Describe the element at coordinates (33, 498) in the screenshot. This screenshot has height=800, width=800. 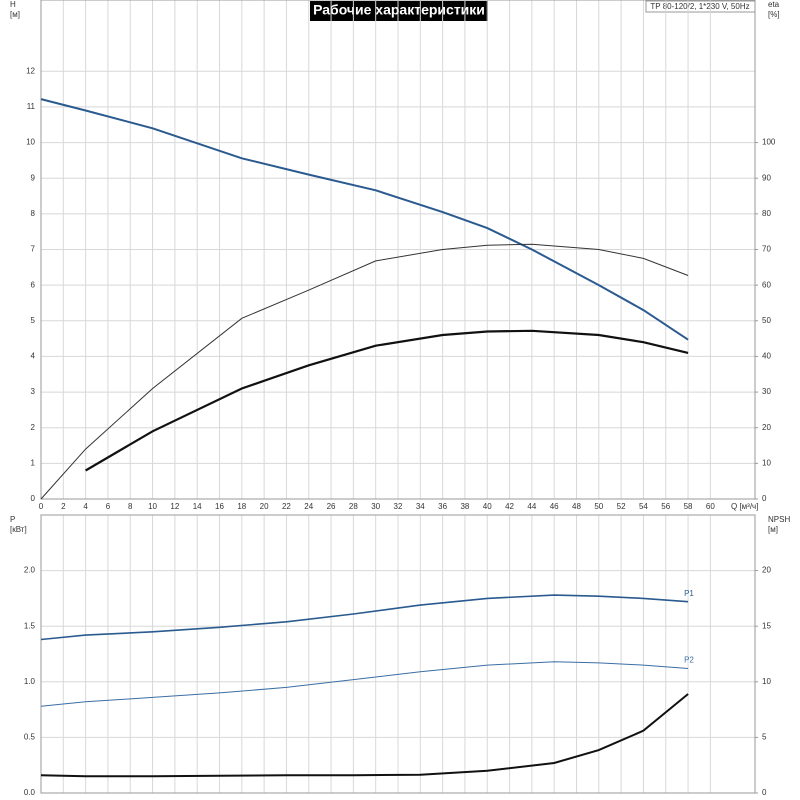
I see `y-tick-label: 0` at that location.